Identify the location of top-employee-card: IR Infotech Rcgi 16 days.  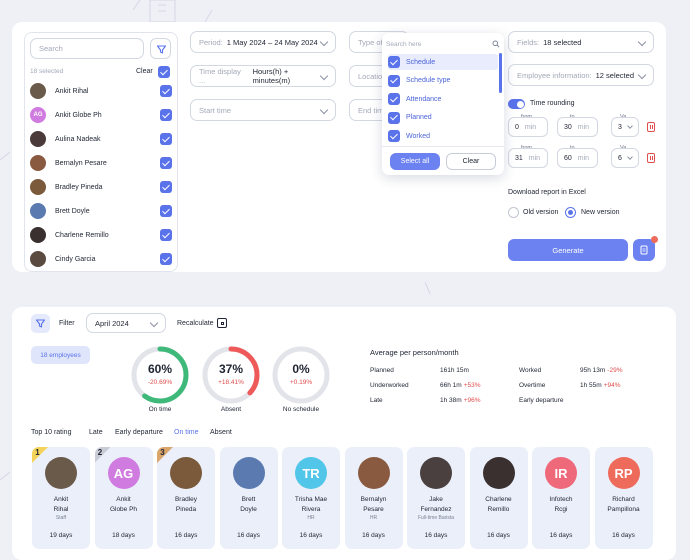
(561, 498).